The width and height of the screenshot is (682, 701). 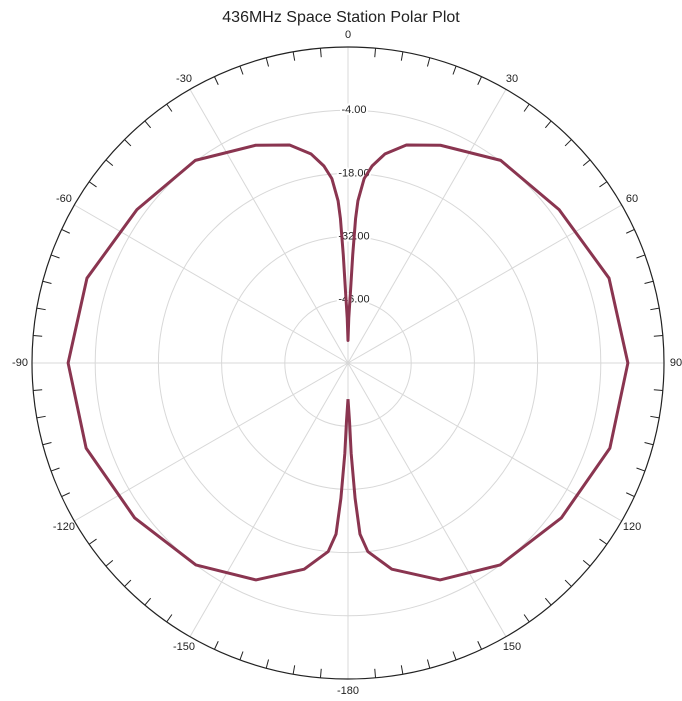 What do you see at coordinates (676, 363) in the screenshot?
I see `theta-tick-label: 90` at bounding box center [676, 363].